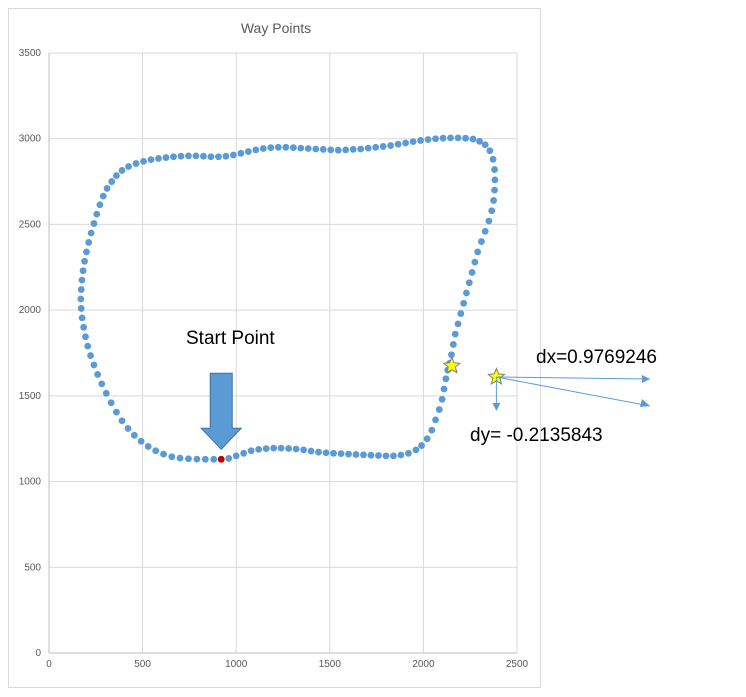 The image size is (746, 697). Describe the element at coordinates (536, 435) in the screenshot. I see `dy-label: dy= -0.2135843` at that location.